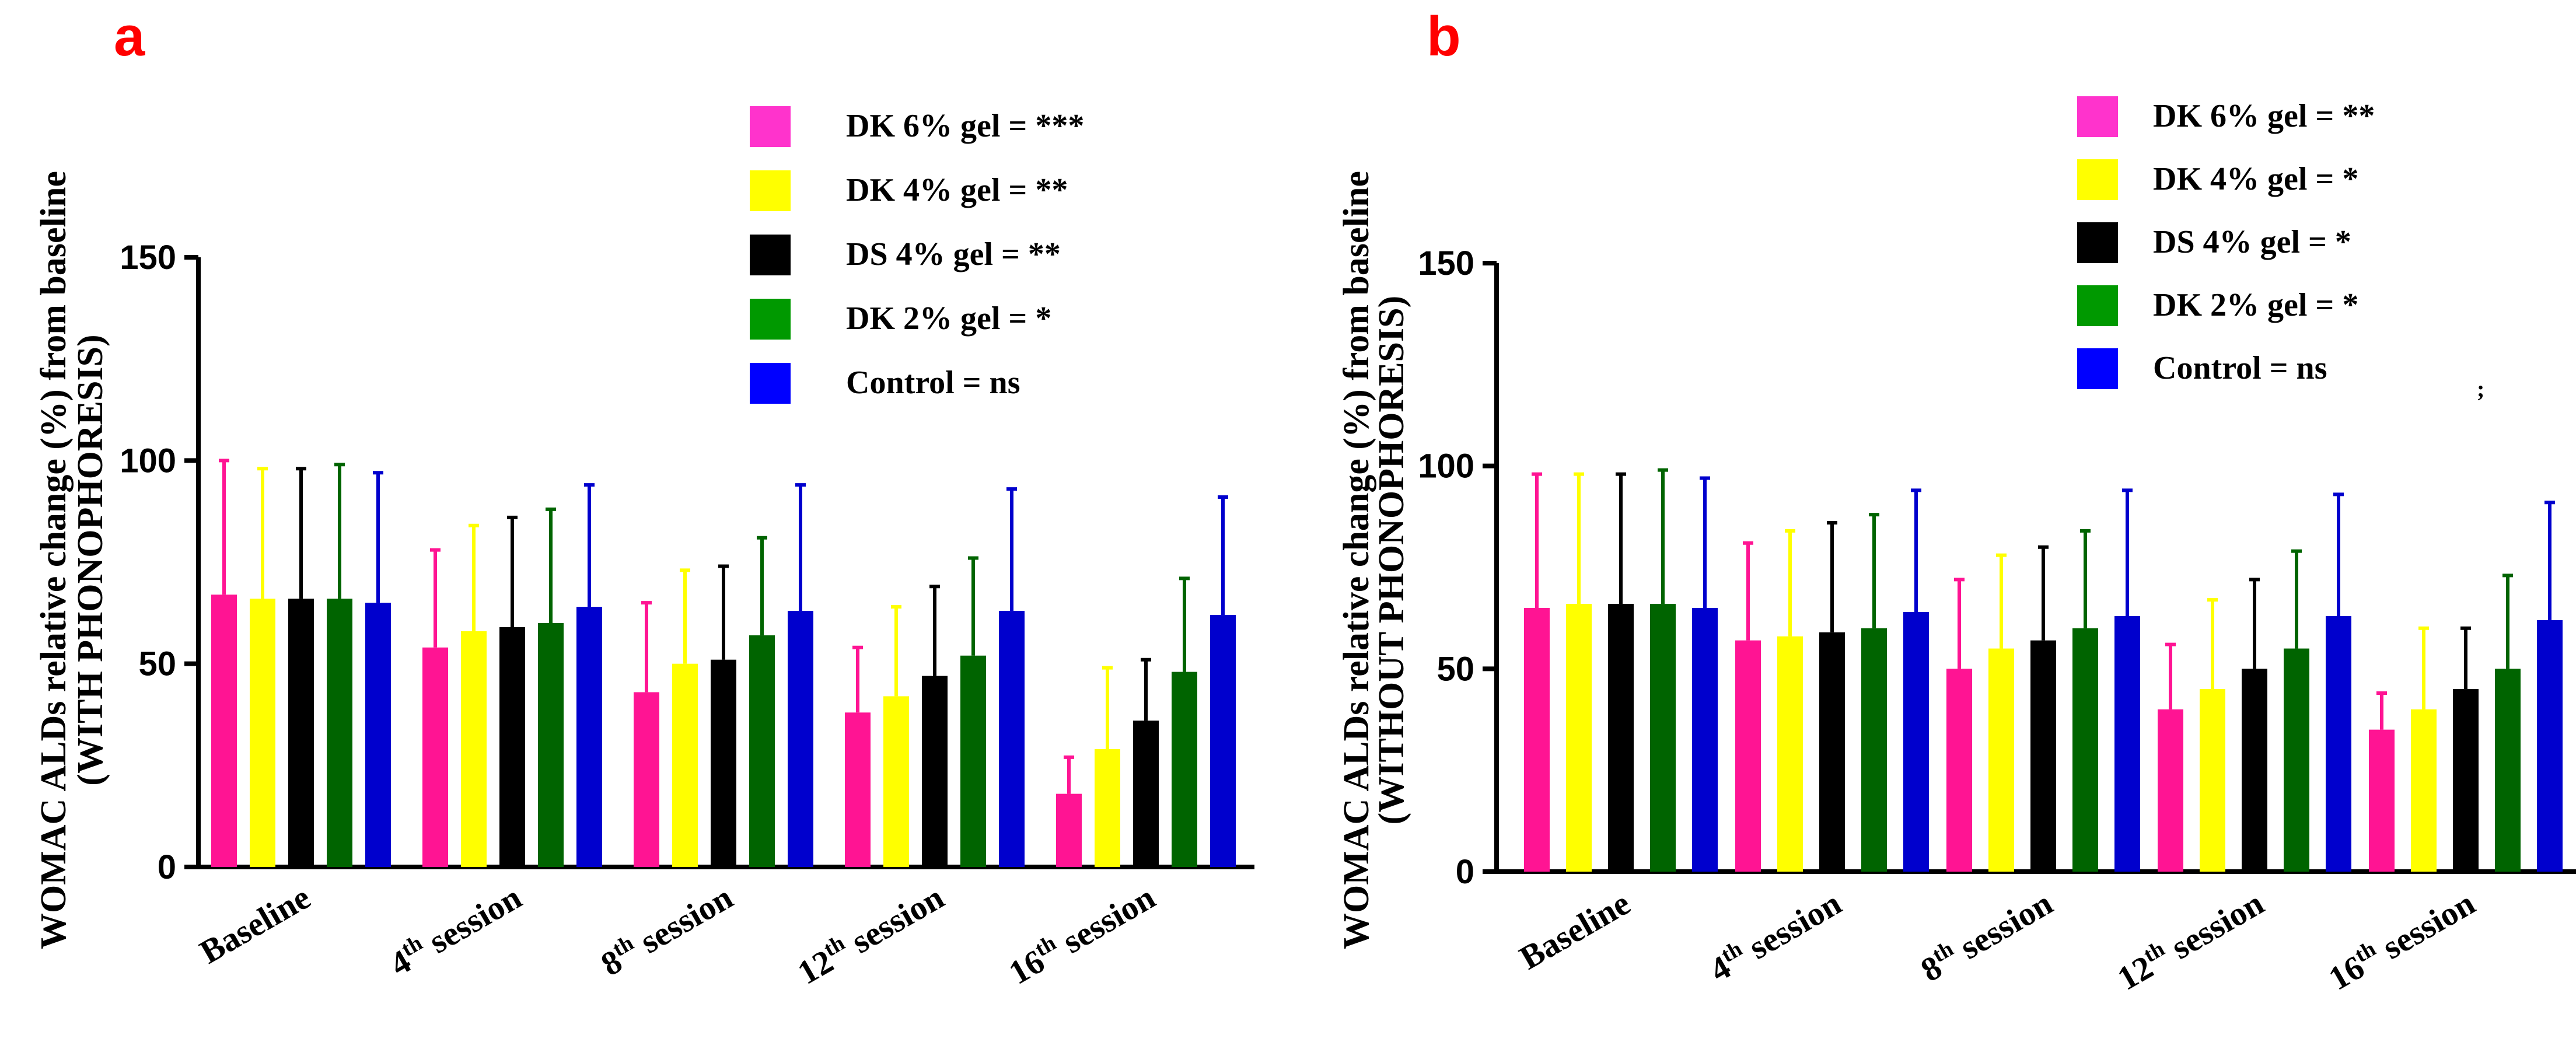 The width and height of the screenshot is (2576, 1063). What do you see at coordinates (2255, 179) in the screenshot?
I see `legend-label: DK 4% gel = *` at bounding box center [2255, 179].